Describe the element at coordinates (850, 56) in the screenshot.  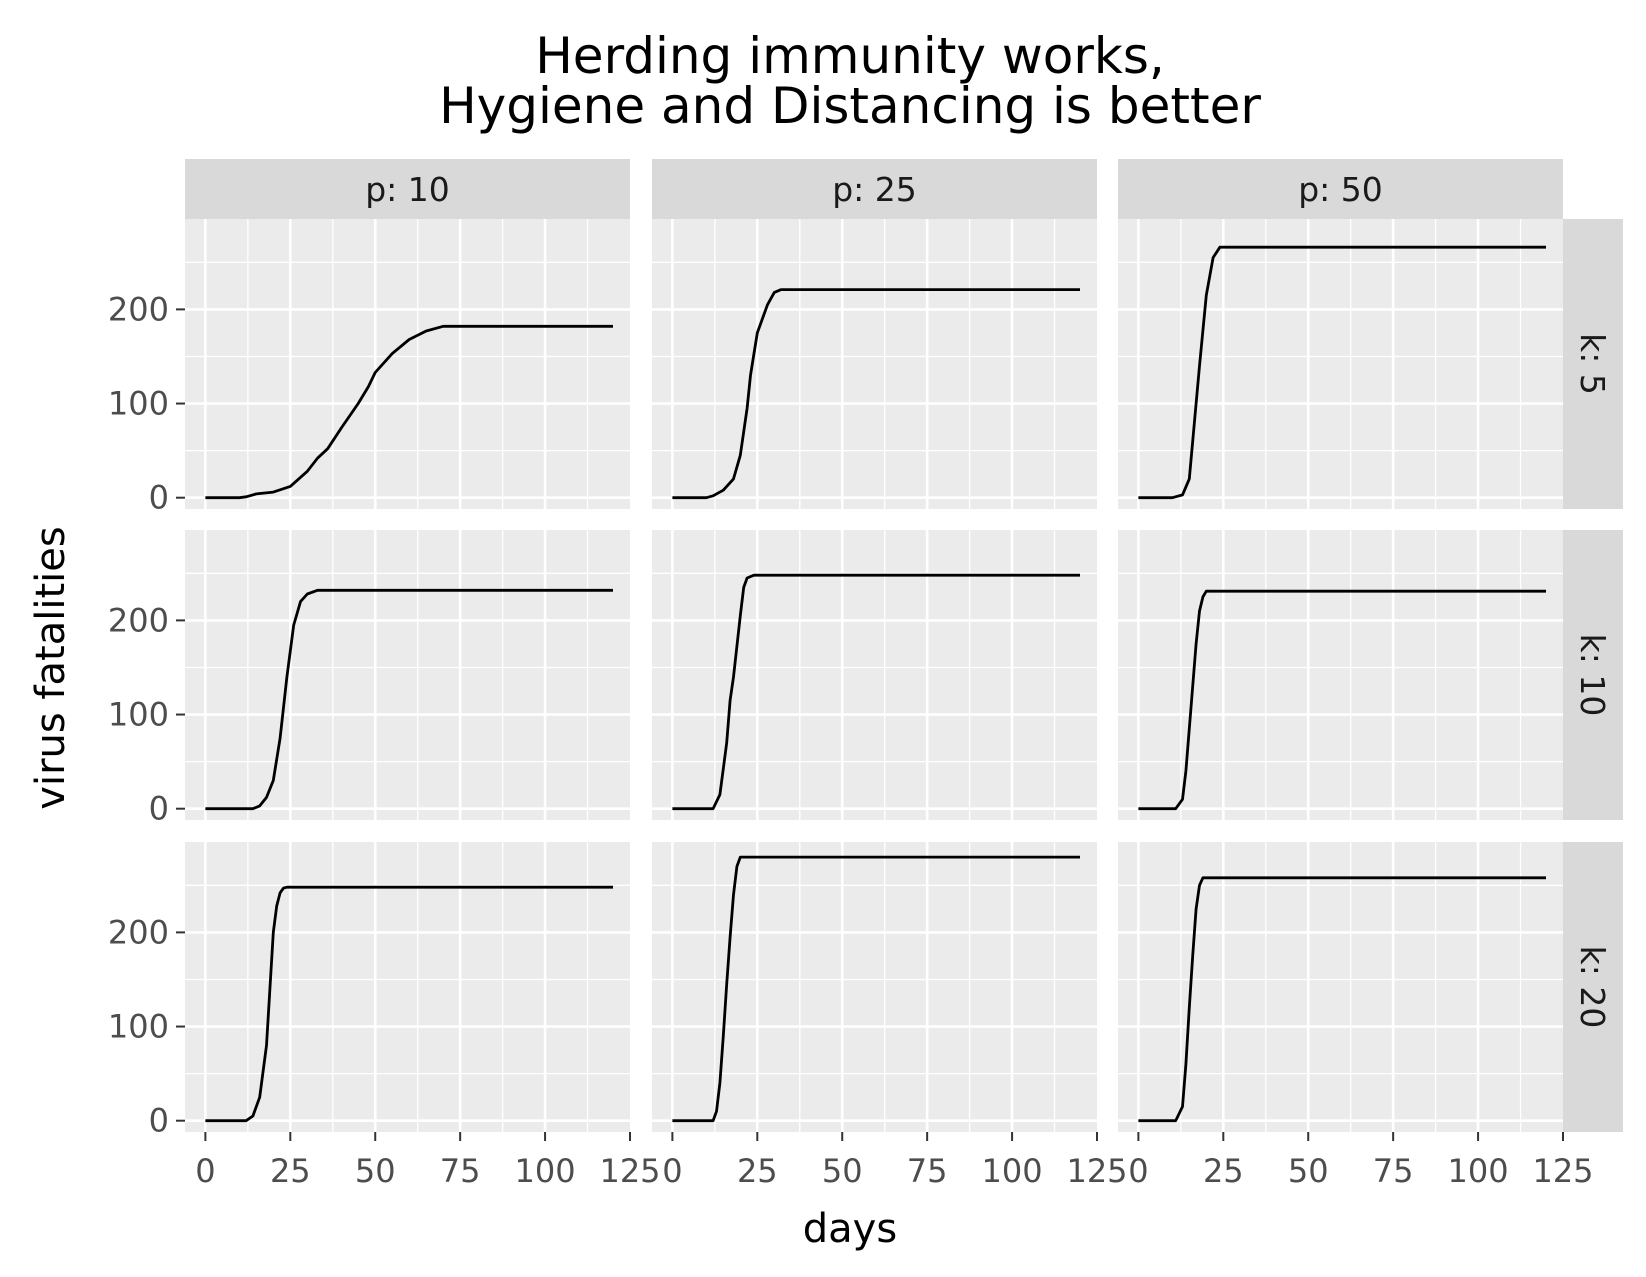
I see `chart-title-line-1: Herding immunity works,` at that location.